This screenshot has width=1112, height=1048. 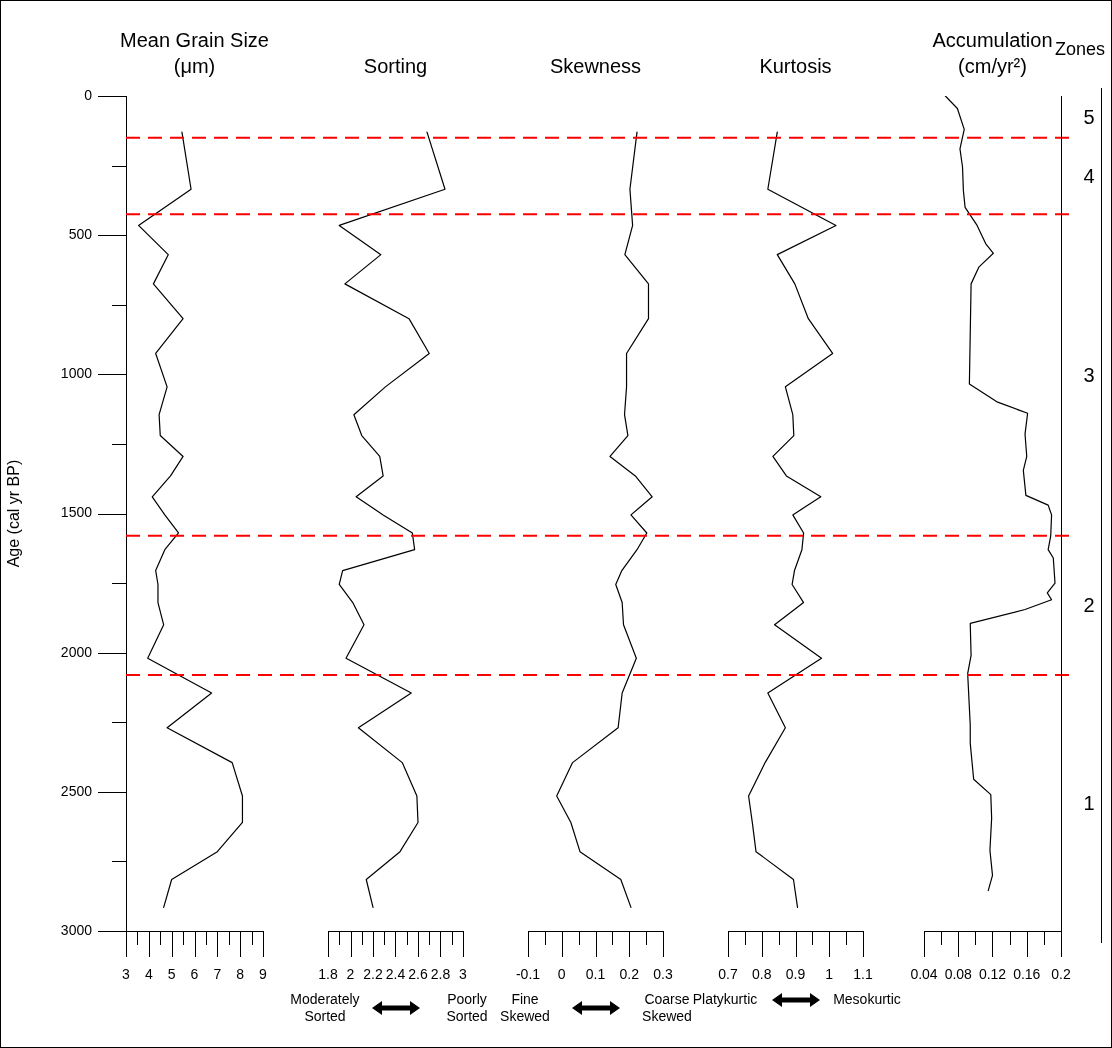 I want to click on x-tick-label: 8, so click(x=240, y=974).